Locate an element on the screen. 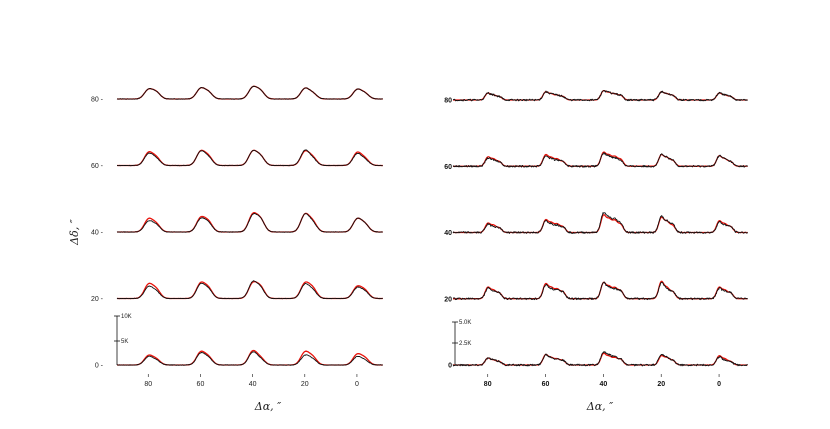 Image resolution: width=830 pixels, height=429 pixels. y-tick-label: 40 - is located at coordinates (97, 233).